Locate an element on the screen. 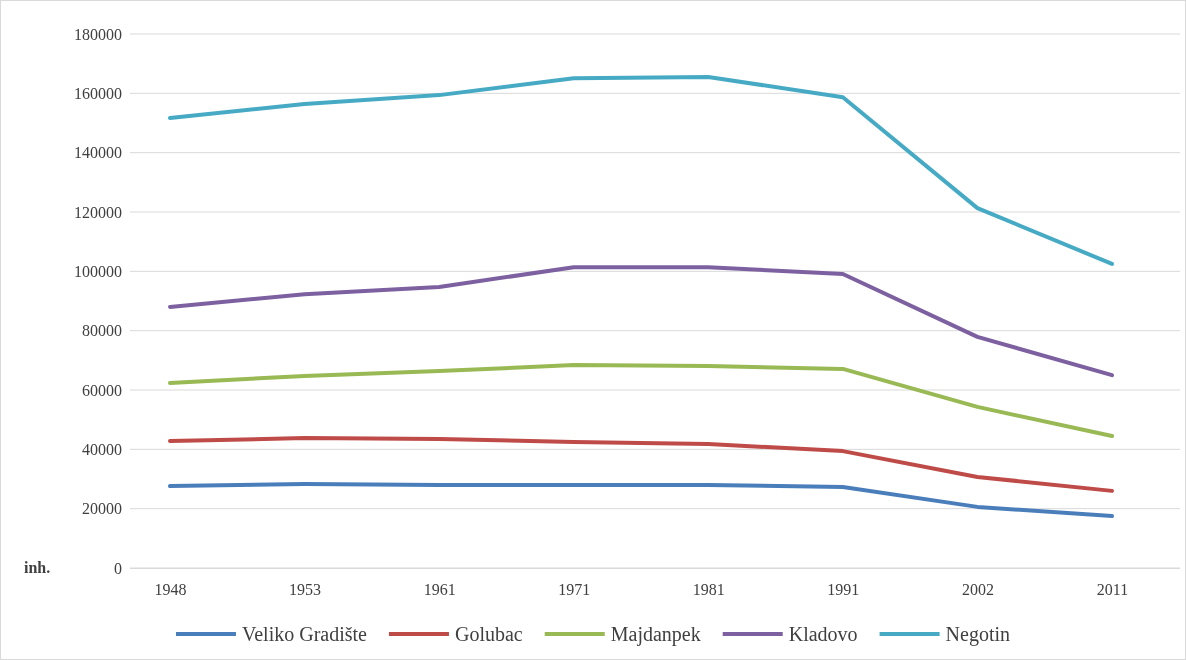 Image resolution: width=1186 pixels, height=660 pixels. legend-label: Majdanpek is located at coordinates (655, 634).